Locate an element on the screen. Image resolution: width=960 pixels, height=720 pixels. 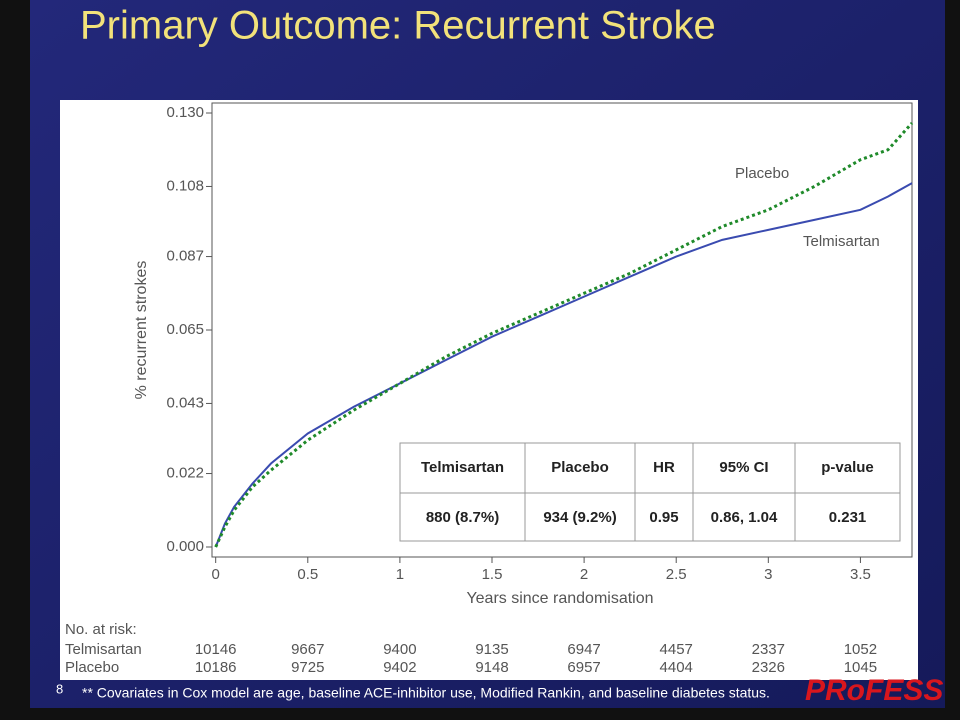
y-tick-label: 0.108 is located at coordinates (185, 185).